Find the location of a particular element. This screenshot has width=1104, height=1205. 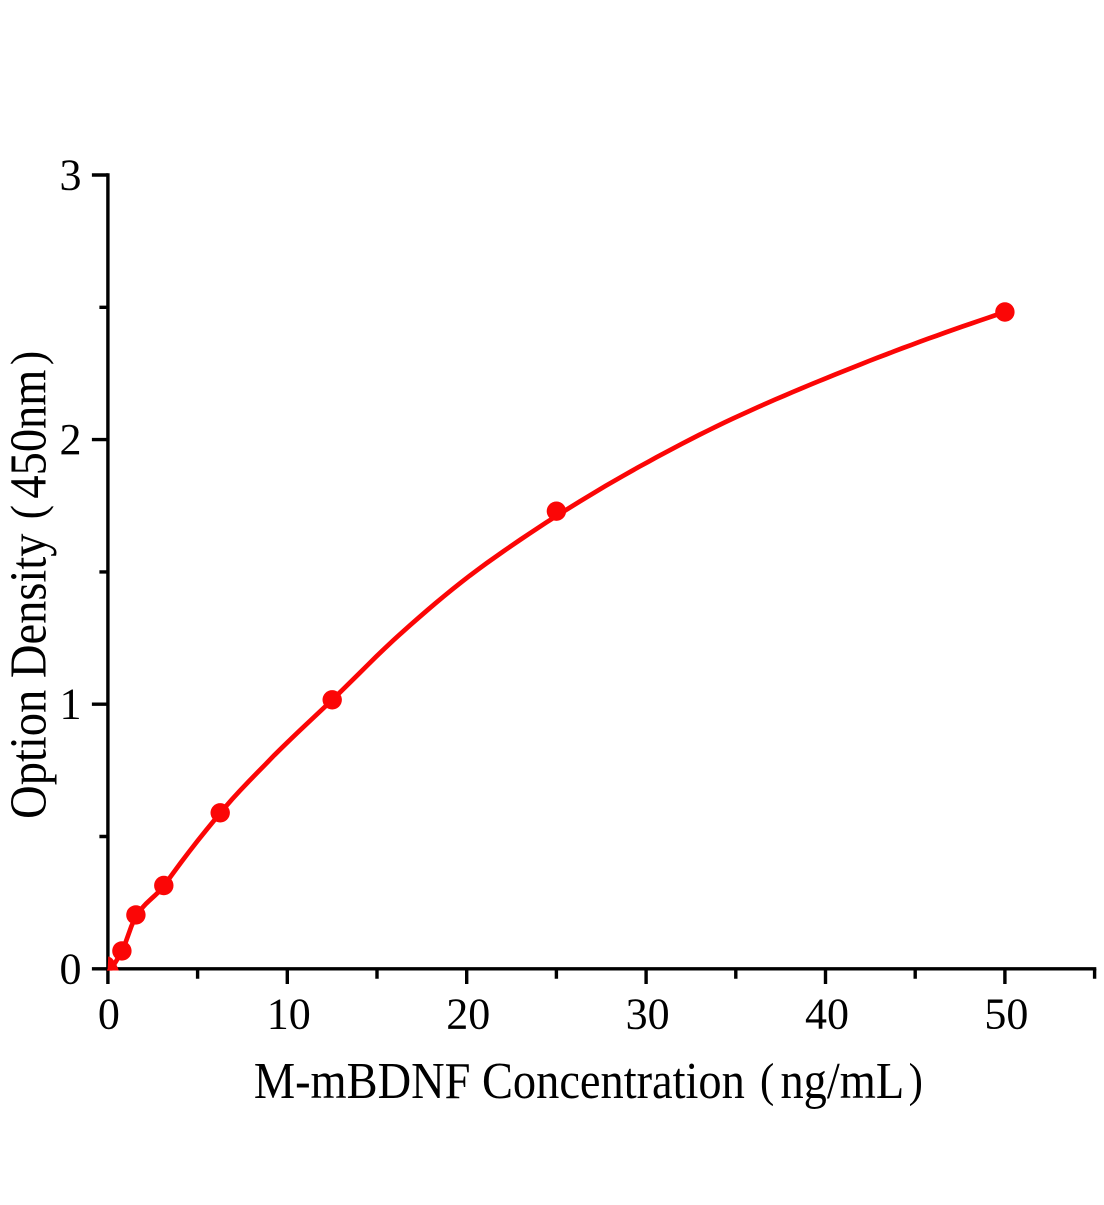

svg-text: M-mBDNF Concentration(ng/mL) is located at coordinates (588, 1081).